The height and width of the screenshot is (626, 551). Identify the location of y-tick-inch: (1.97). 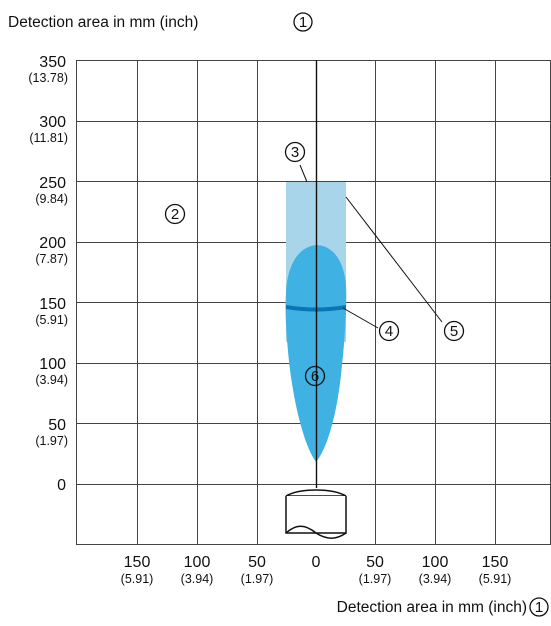
(51, 441).